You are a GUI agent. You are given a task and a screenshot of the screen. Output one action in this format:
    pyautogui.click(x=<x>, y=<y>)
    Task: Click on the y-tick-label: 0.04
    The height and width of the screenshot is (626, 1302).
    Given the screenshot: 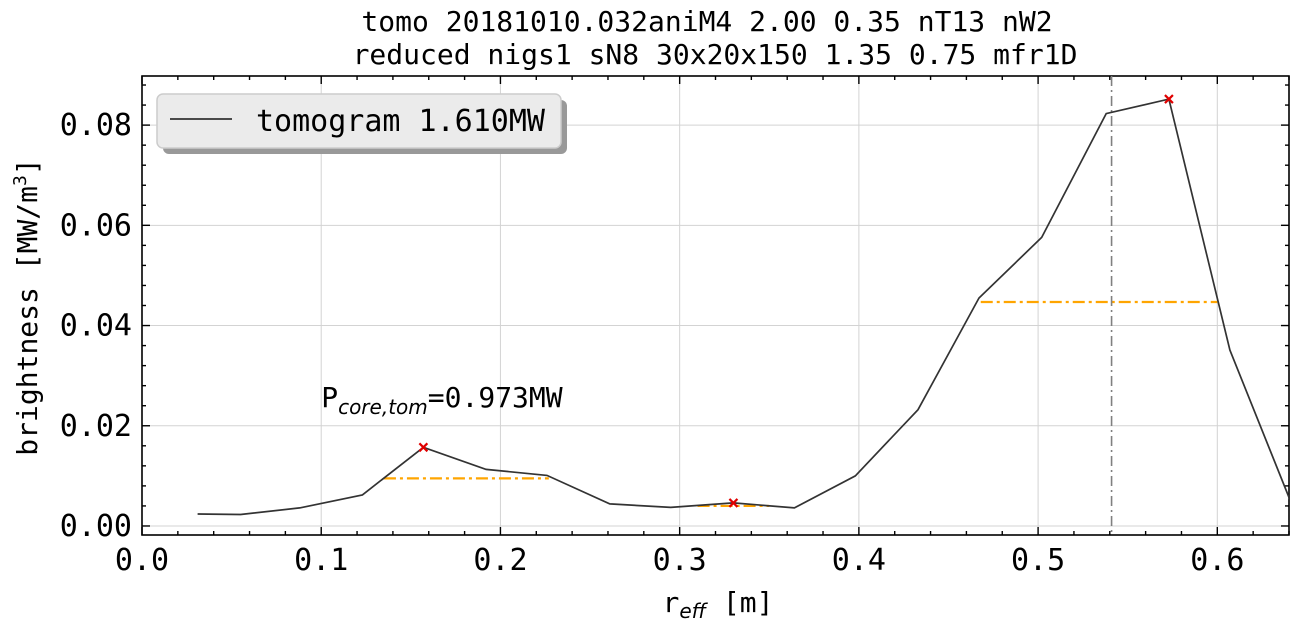 What is the action you would take?
    pyautogui.click(x=96, y=326)
    